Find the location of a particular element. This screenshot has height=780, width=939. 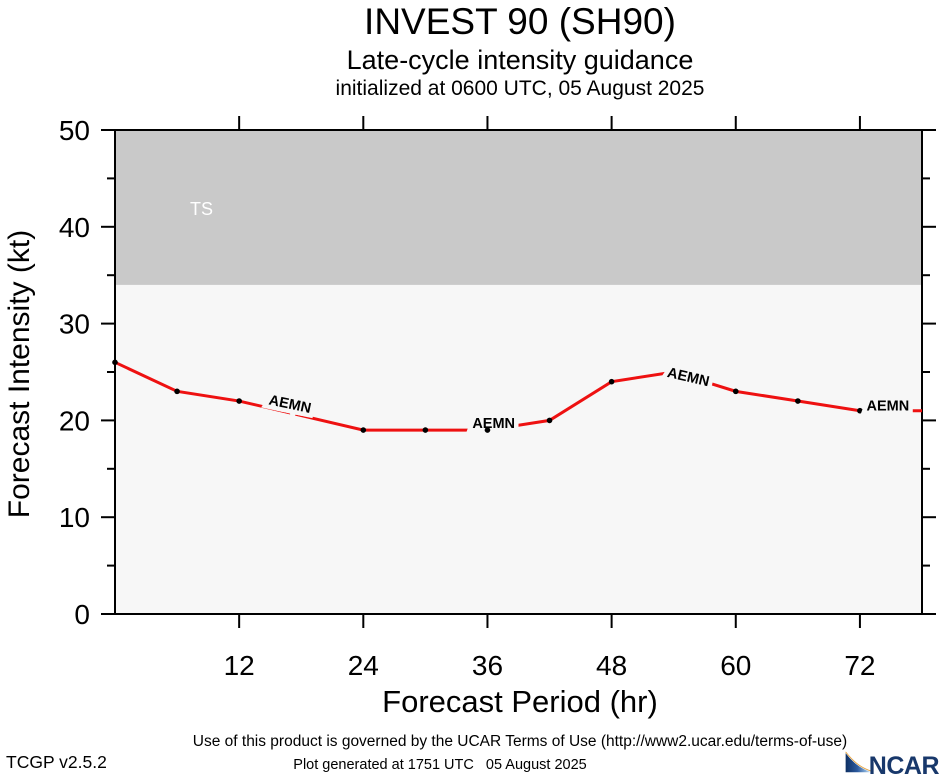

y-tick-label: 40 is located at coordinates (74, 227).